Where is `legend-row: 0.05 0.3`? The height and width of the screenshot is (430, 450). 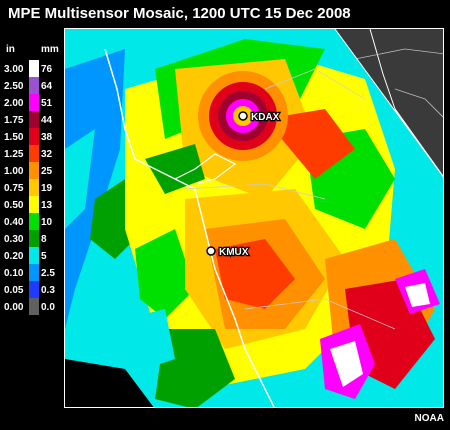
legend-row: 0.05 0.3 is located at coordinates (30, 289).